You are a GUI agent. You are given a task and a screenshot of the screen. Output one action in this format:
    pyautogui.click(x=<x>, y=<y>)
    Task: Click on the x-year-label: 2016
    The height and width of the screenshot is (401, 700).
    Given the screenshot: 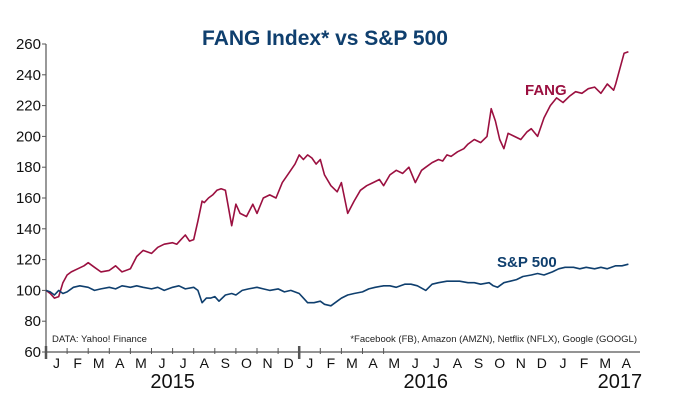 What is the action you would take?
    pyautogui.click(x=426, y=382)
    